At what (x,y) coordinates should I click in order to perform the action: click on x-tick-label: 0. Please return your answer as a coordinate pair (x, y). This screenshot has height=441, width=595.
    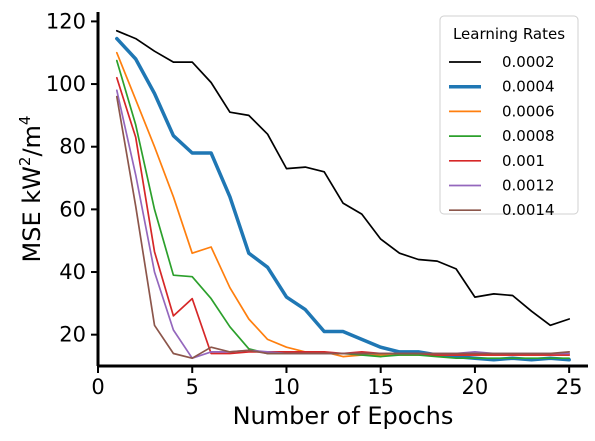
    Looking at the image, I should click on (97, 387).